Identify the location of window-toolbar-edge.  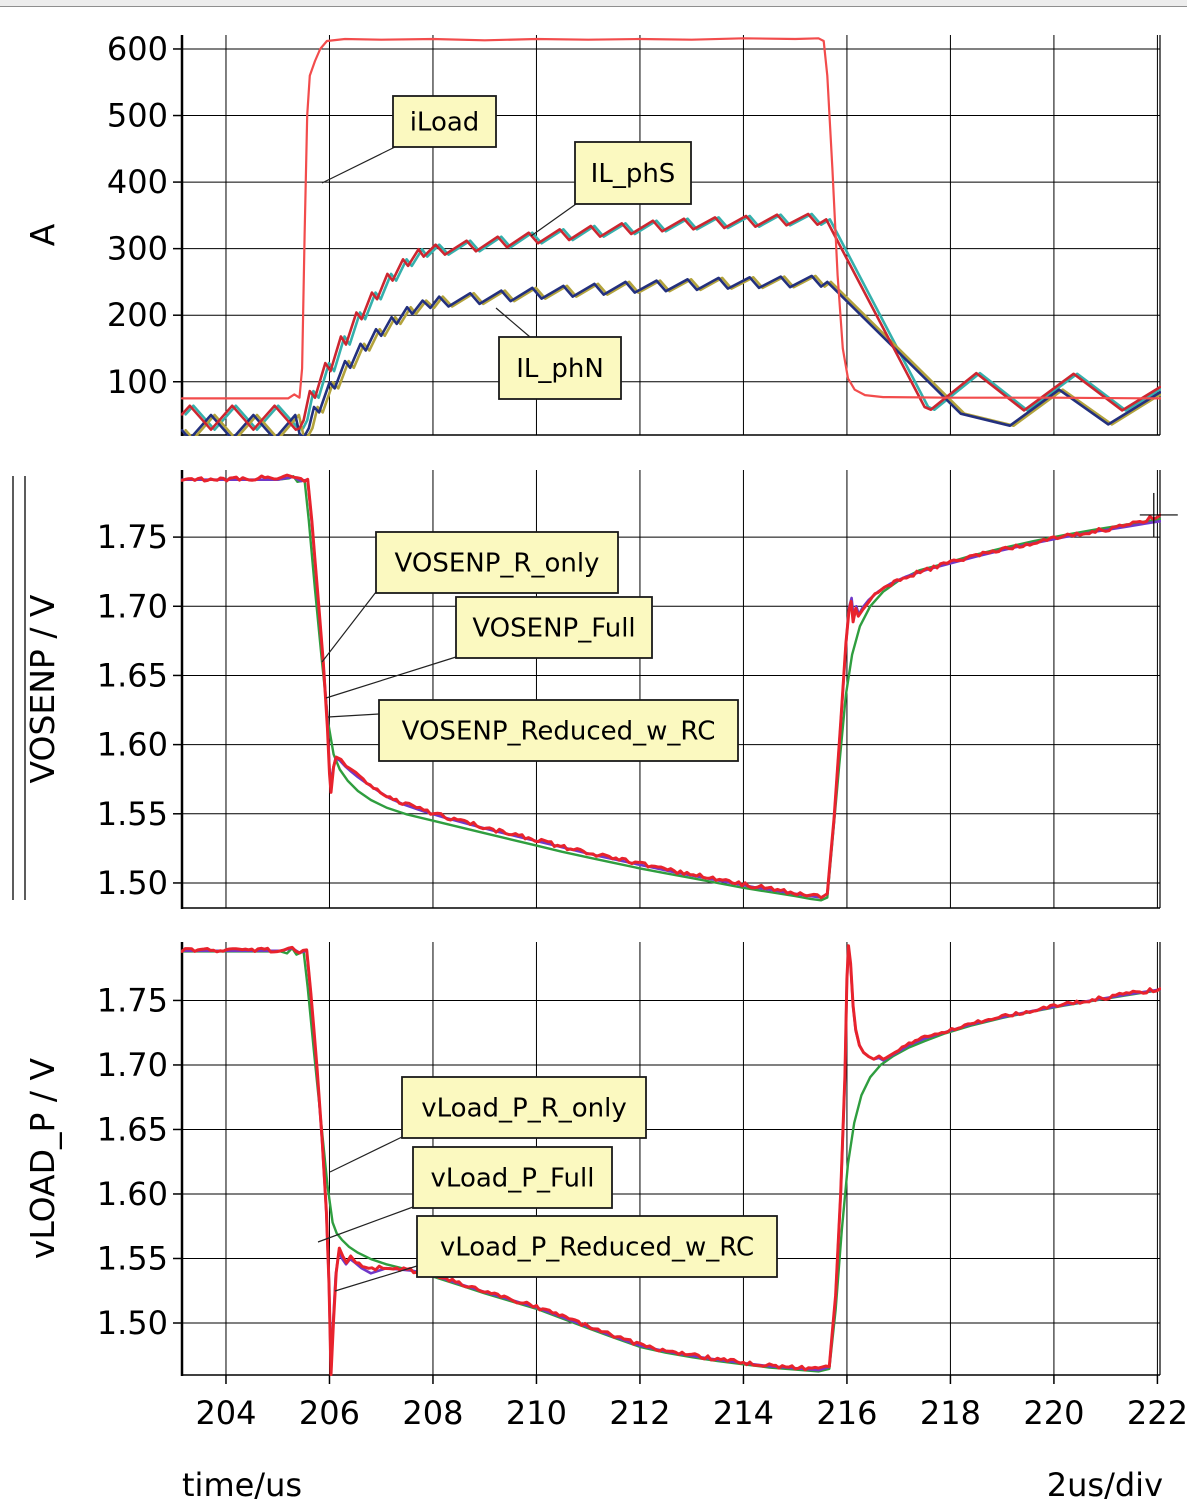
(593, 3).